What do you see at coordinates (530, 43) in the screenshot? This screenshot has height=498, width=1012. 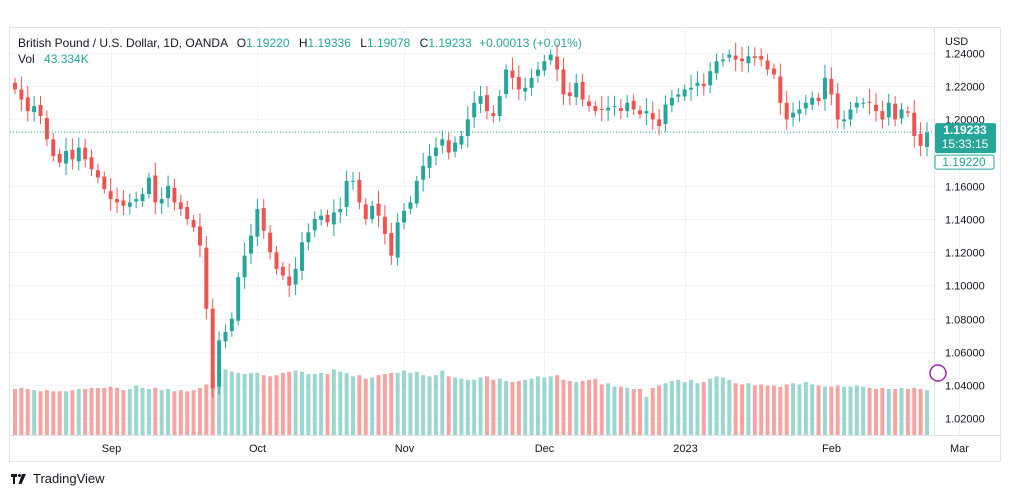 I see `change-value: +0.00013 (+0.01%)` at bounding box center [530, 43].